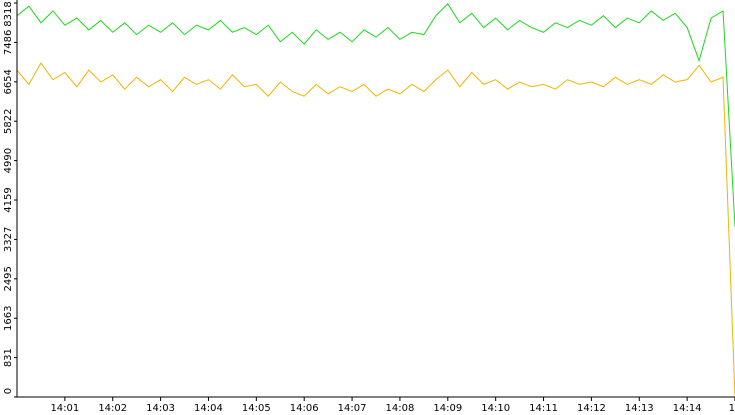  Describe the element at coordinates (8, 199) in the screenshot. I see `y-tick-label: 4159` at that location.